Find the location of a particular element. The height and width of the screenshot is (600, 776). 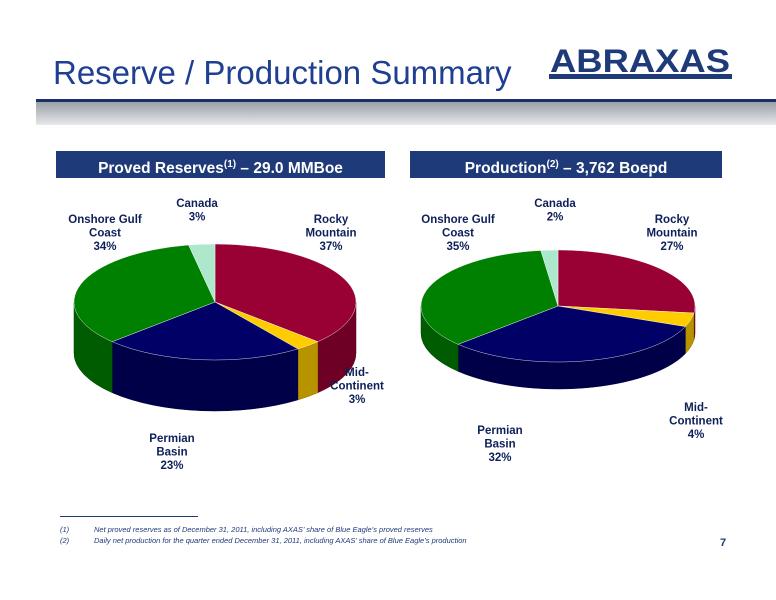

pie-0-mid-continent-label-line-2: Continent is located at coordinates (357, 387).